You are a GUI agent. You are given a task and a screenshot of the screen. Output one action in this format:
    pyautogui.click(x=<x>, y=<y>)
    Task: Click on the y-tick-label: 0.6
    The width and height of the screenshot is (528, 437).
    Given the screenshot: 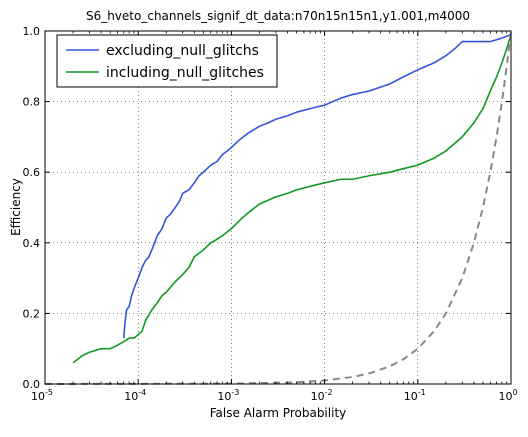 What is the action you would take?
    pyautogui.click(x=32, y=172)
    